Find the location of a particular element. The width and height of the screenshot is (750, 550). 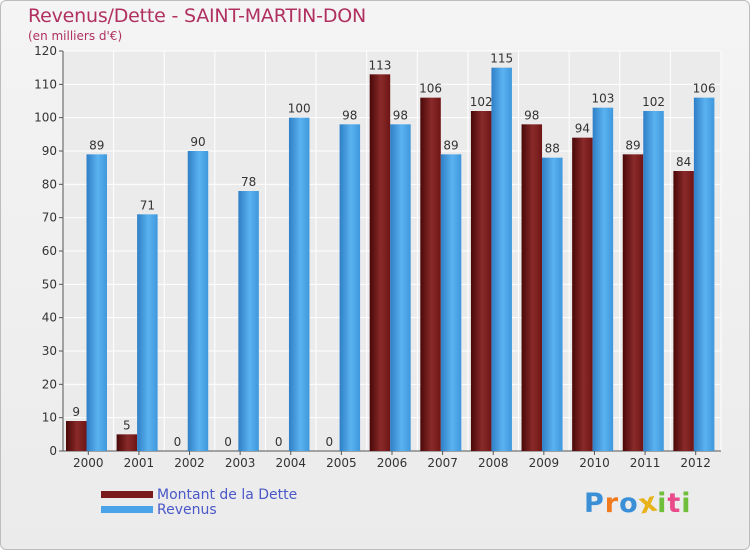

x-tick-label: 2004 is located at coordinates (290, 463).